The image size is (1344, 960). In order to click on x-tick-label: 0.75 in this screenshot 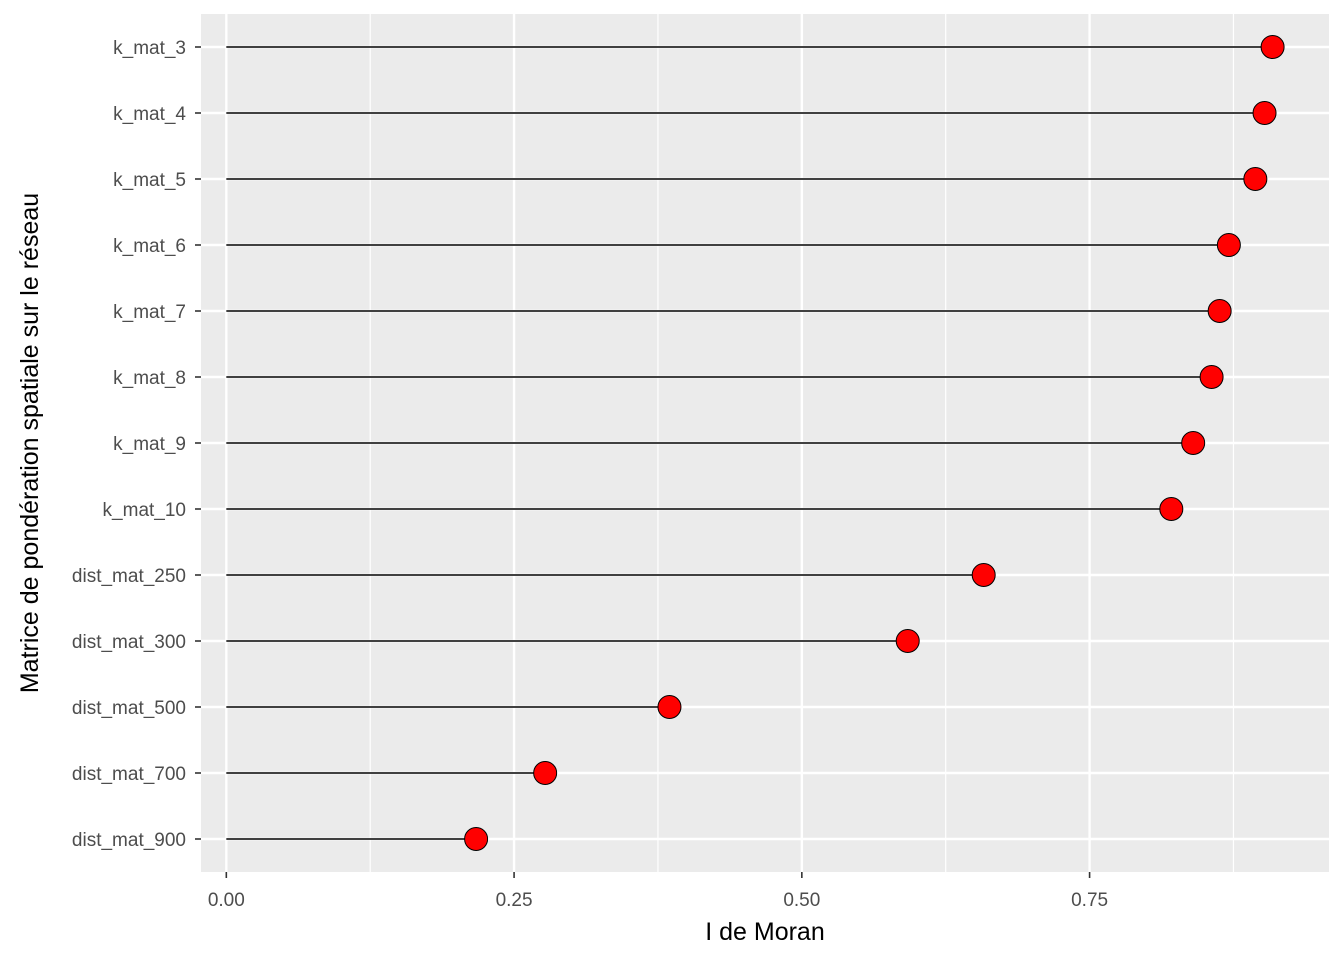, I will do `click(1089, 900)`.